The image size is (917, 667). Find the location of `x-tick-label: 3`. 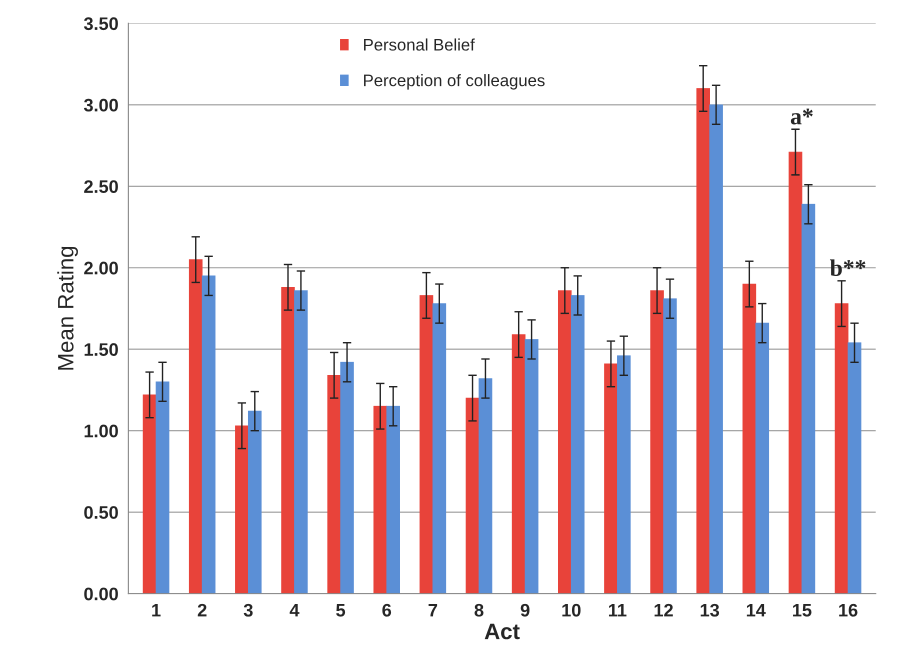

x-tick-label: 3 is located at coordinates (248, 610).